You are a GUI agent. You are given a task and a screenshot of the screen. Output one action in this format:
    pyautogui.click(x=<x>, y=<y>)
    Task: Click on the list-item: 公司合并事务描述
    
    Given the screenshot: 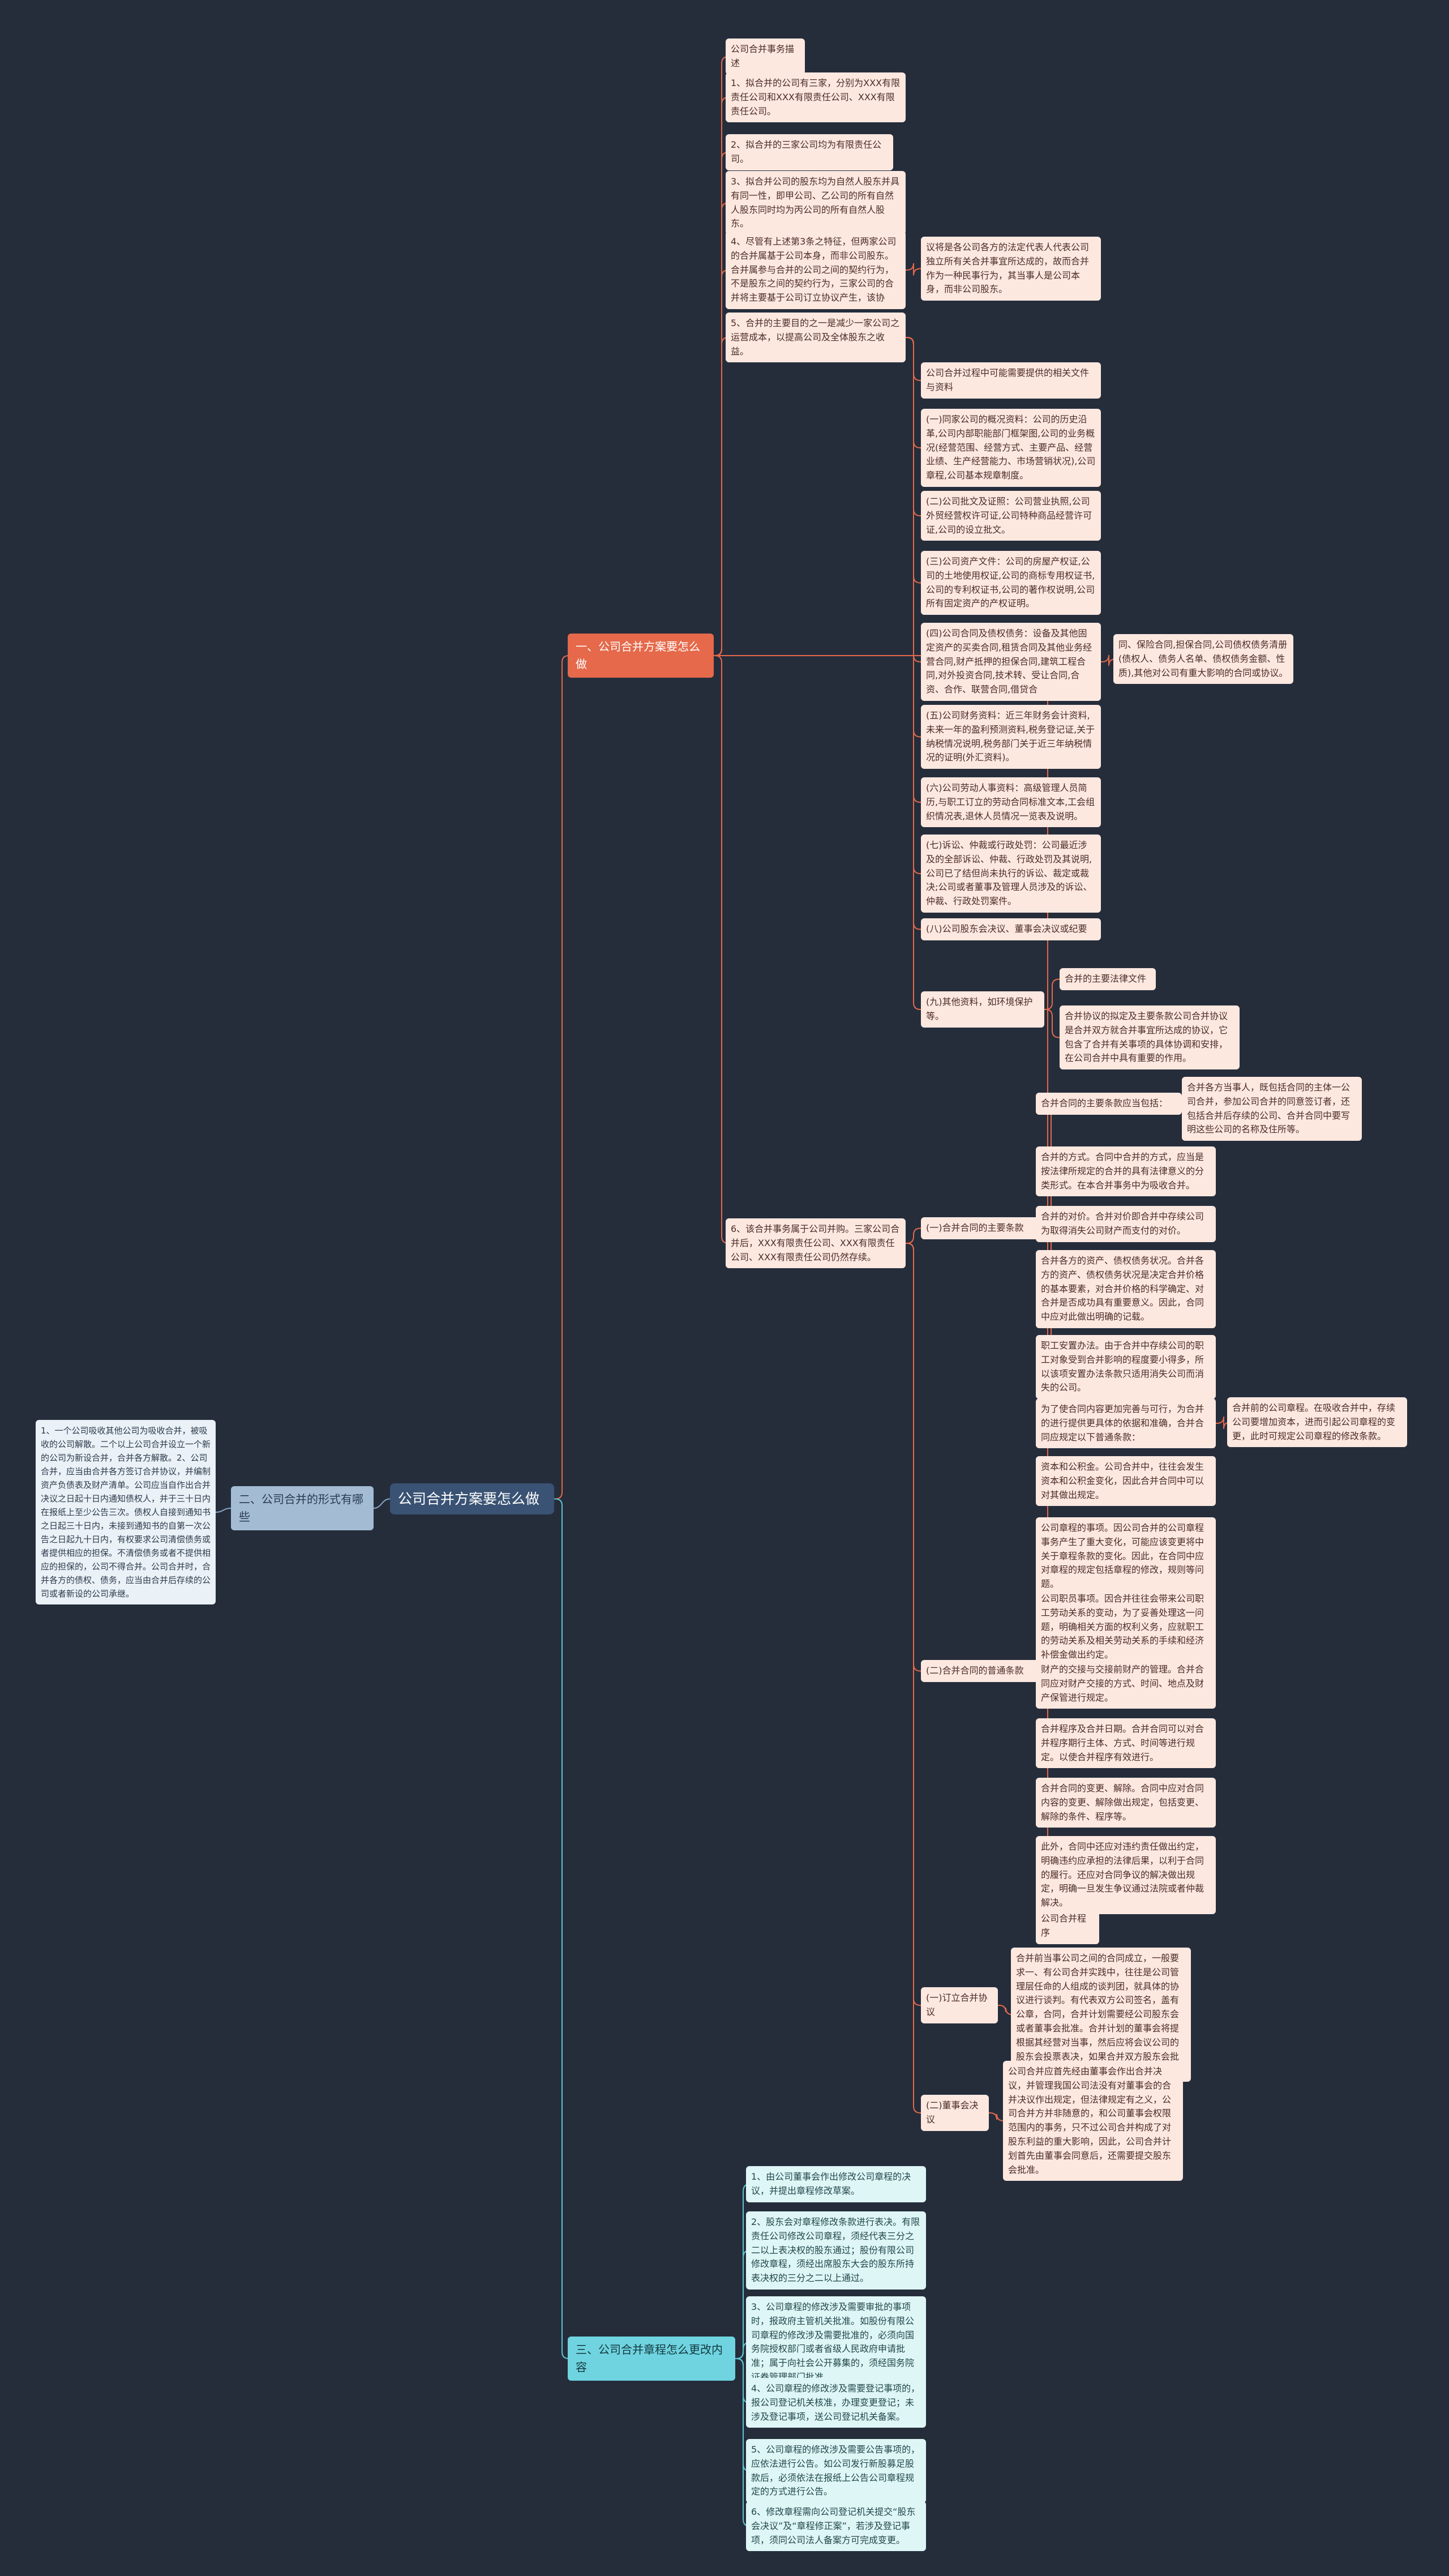 What is the action you would take?
    pyautogui.click(x=765, y=56)
    